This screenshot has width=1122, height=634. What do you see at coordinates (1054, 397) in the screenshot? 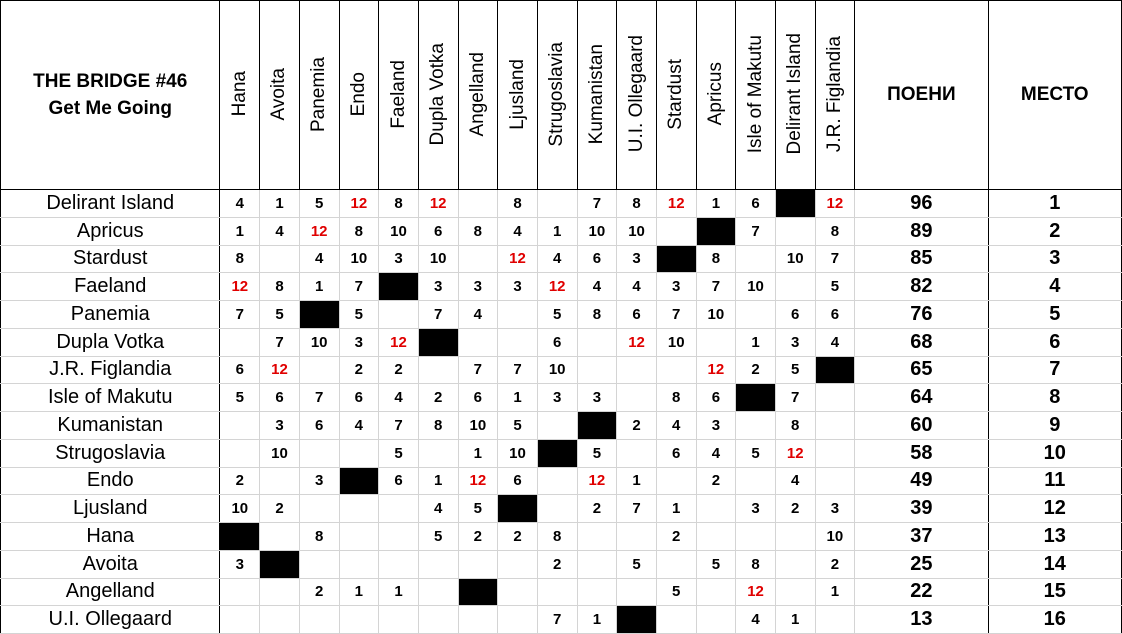
I see `place: 8` at bounding box center [1054, 397].